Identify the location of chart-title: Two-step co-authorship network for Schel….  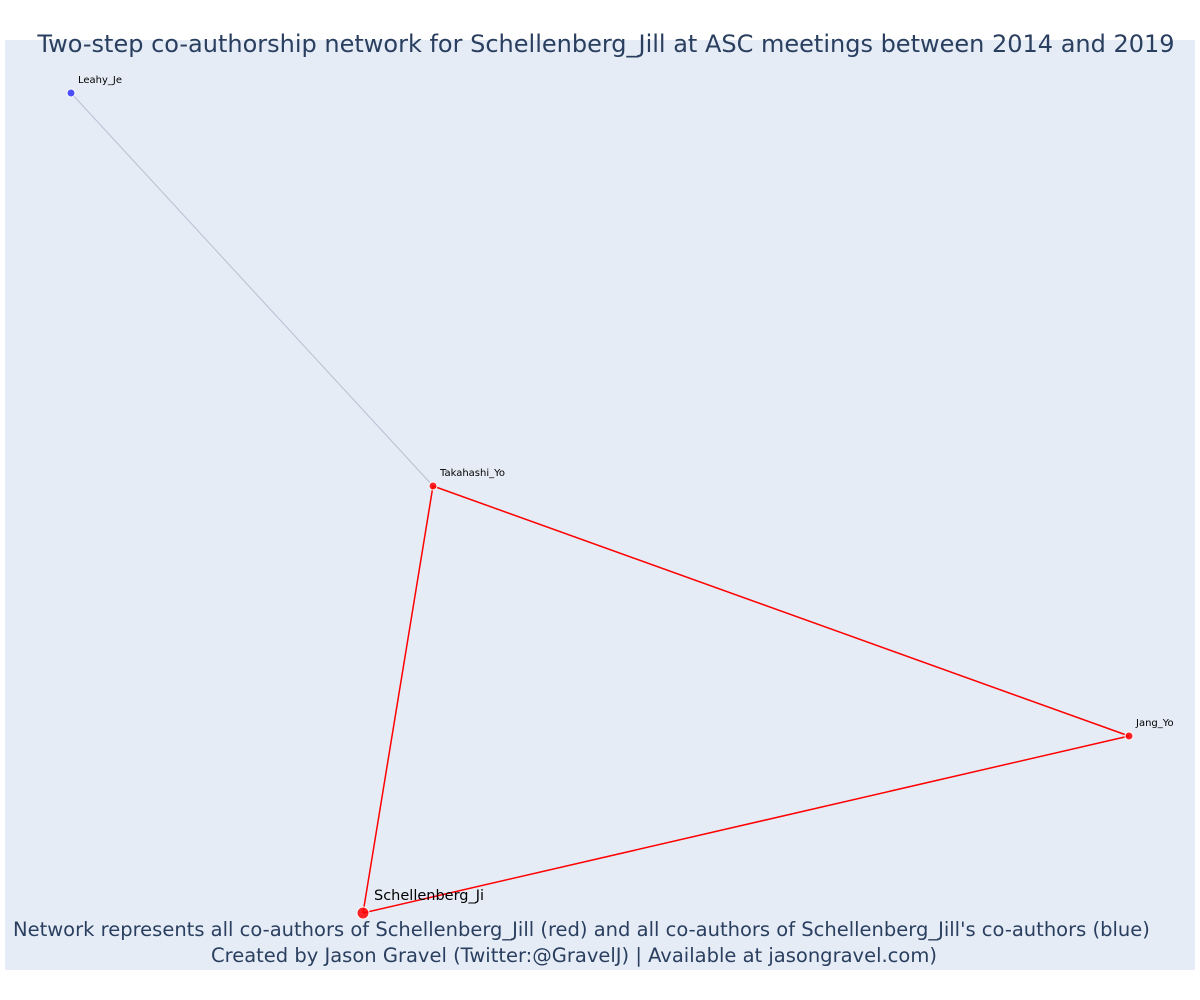
(606, 44).